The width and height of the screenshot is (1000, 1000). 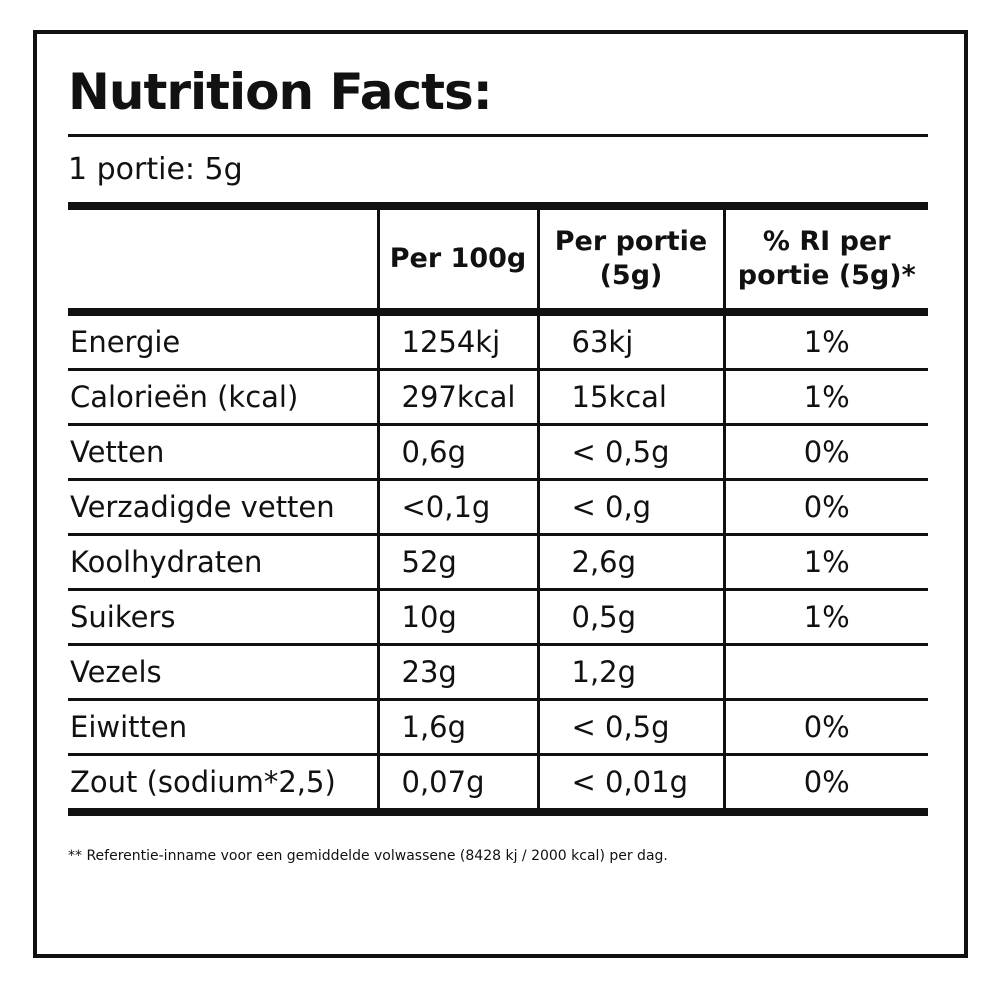 I want to click on nutrient-label: Eiwitten, so click(x=223, y=726).